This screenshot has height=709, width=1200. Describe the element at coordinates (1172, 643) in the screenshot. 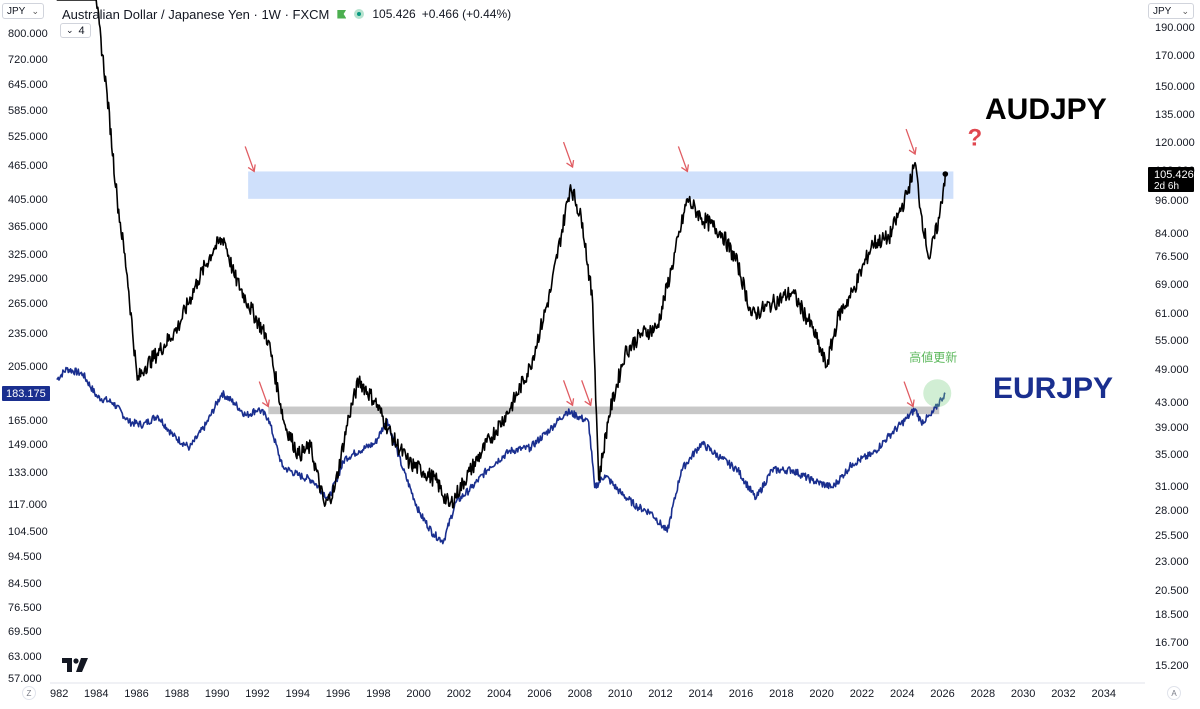

I see `right-axis-tick: 16.700` at that location.